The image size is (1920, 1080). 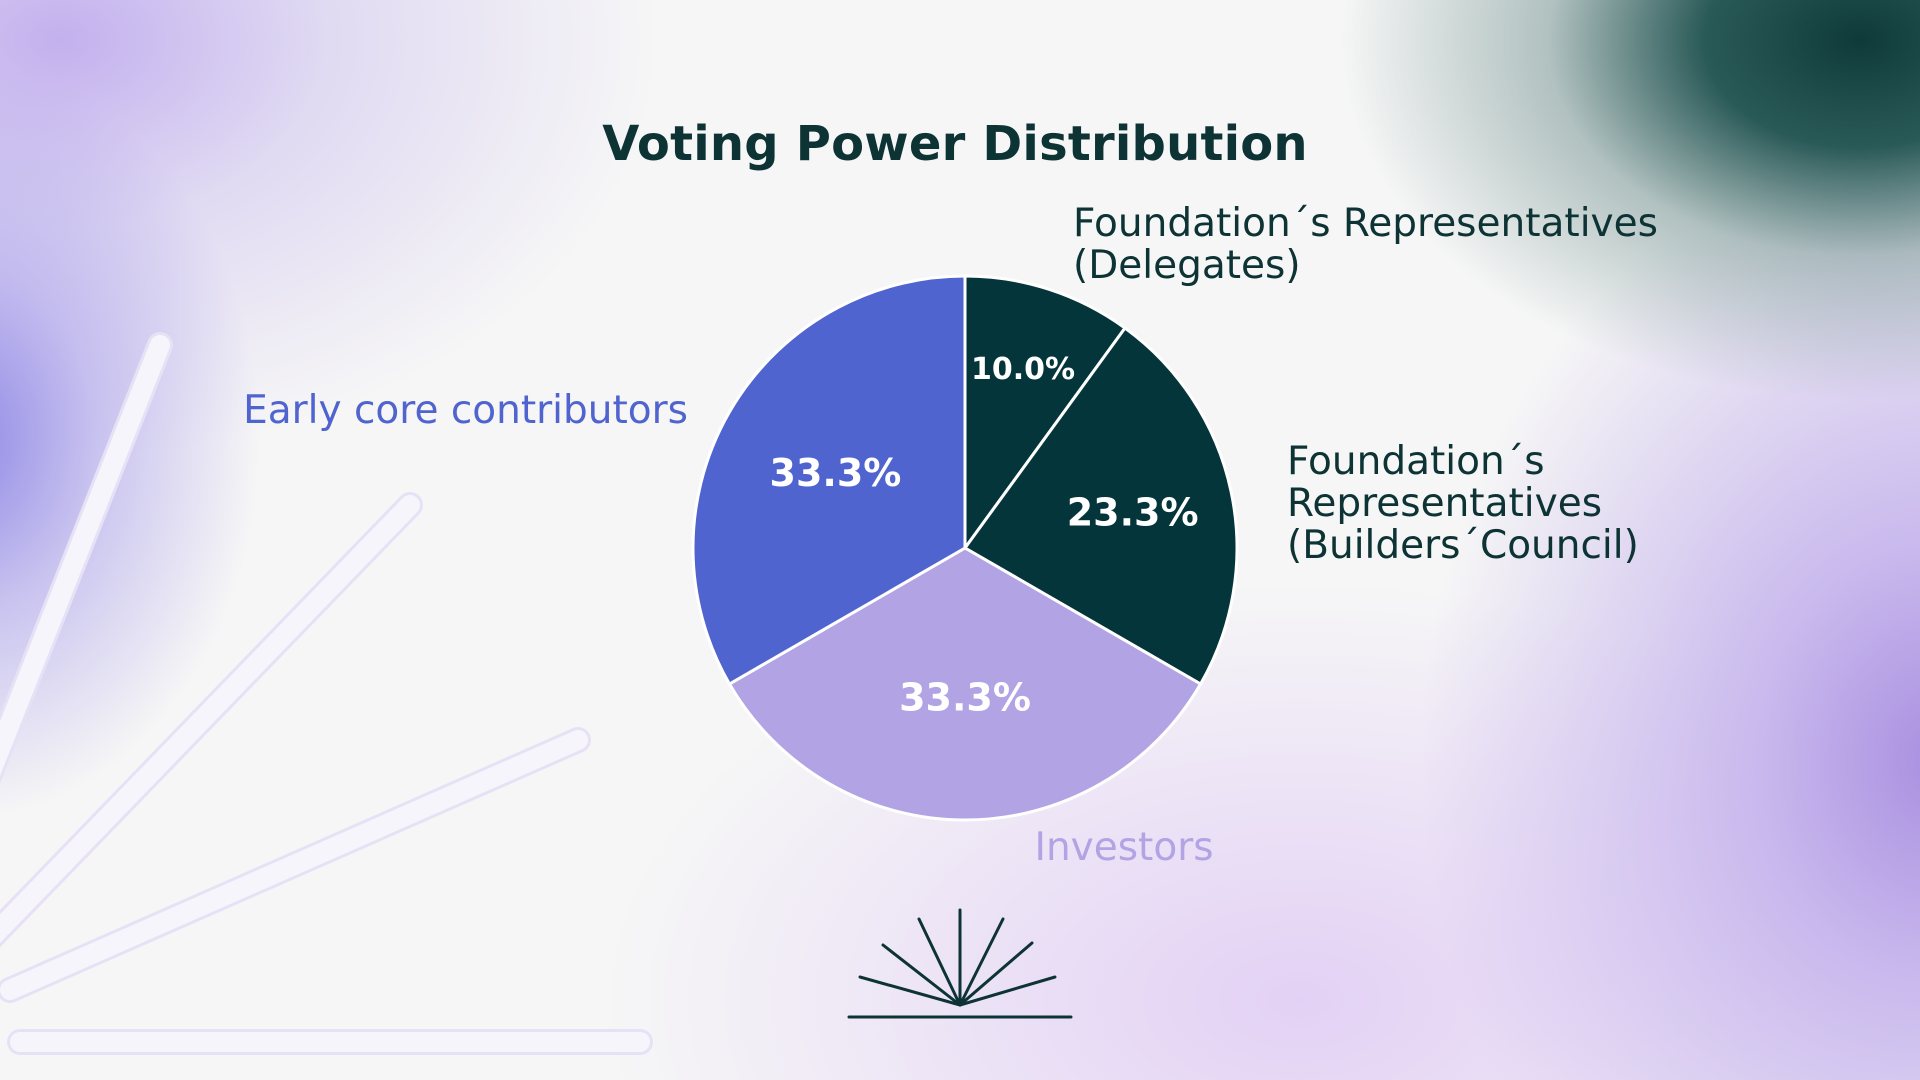 I want to click on slice-value-label-2: 23.3%, so click(x=1133, y=512).